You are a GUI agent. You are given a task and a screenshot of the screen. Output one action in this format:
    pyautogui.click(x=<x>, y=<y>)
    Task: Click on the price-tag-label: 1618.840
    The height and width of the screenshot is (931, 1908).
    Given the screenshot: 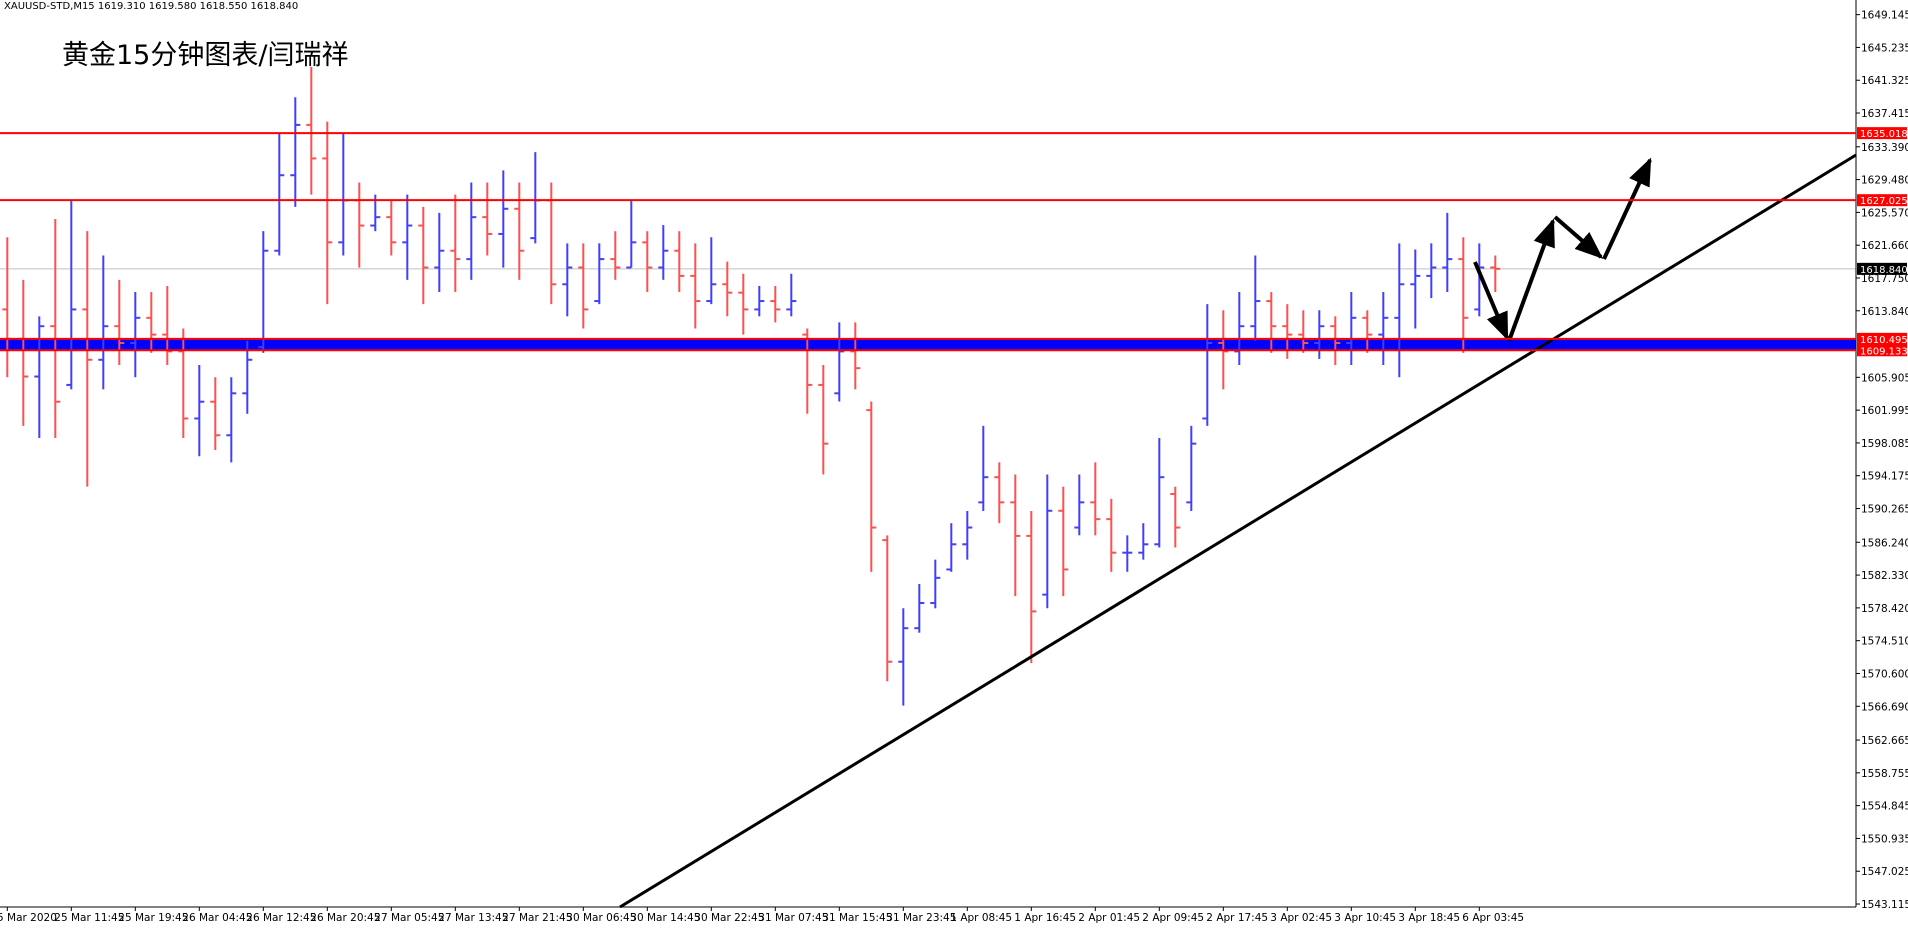 What is the action you would take?
    pyautogui.click(x=1884, y=270)
    